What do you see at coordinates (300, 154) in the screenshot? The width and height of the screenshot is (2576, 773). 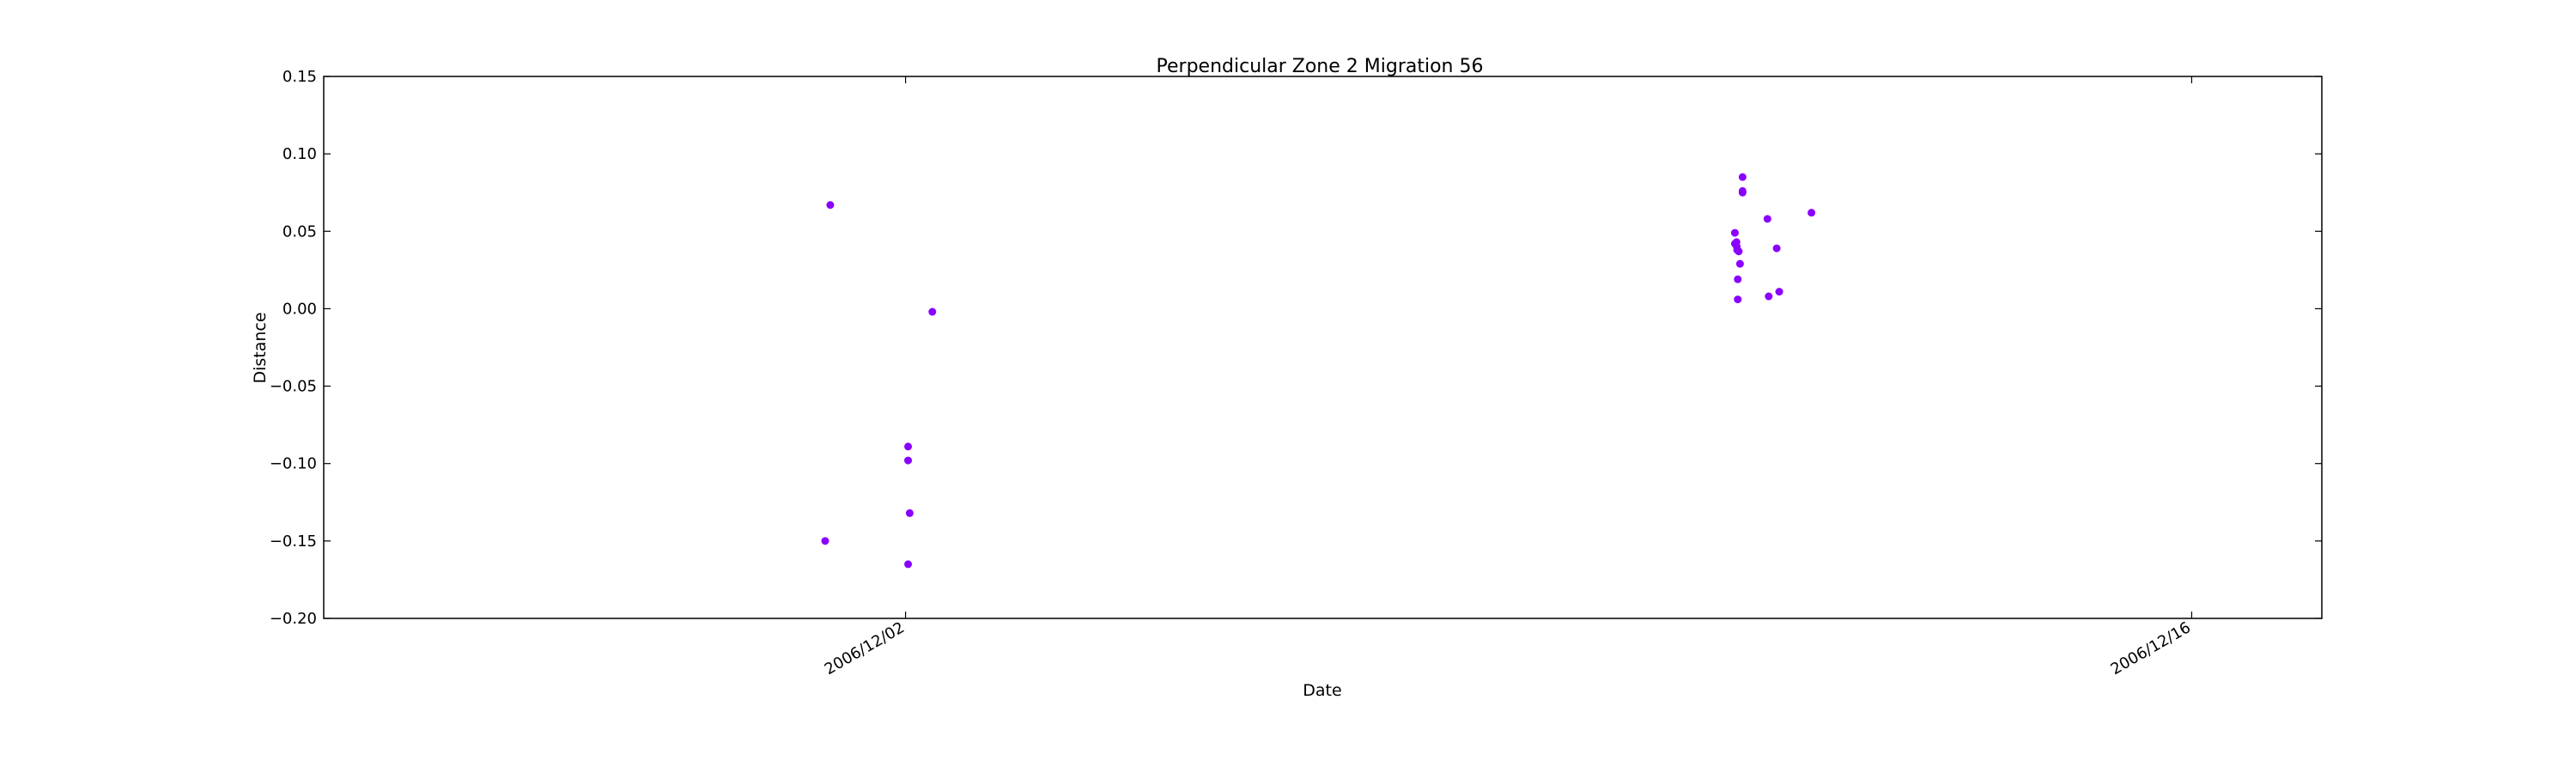 I see `y-tick-label: 0.10` at bounding box center [300, 154].